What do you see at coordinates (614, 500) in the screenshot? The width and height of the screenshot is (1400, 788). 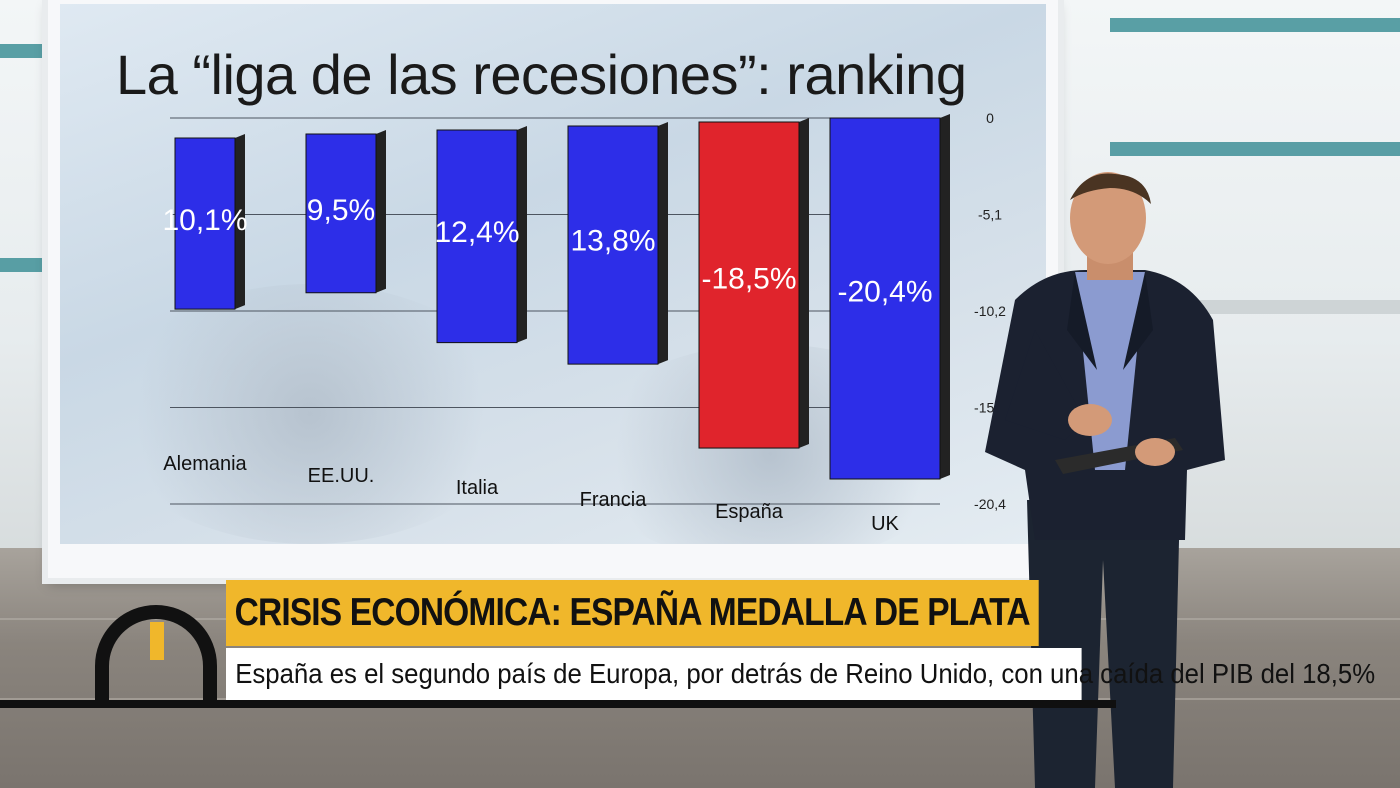 I see `category-label: Francia` at bounding box center [614, 500].